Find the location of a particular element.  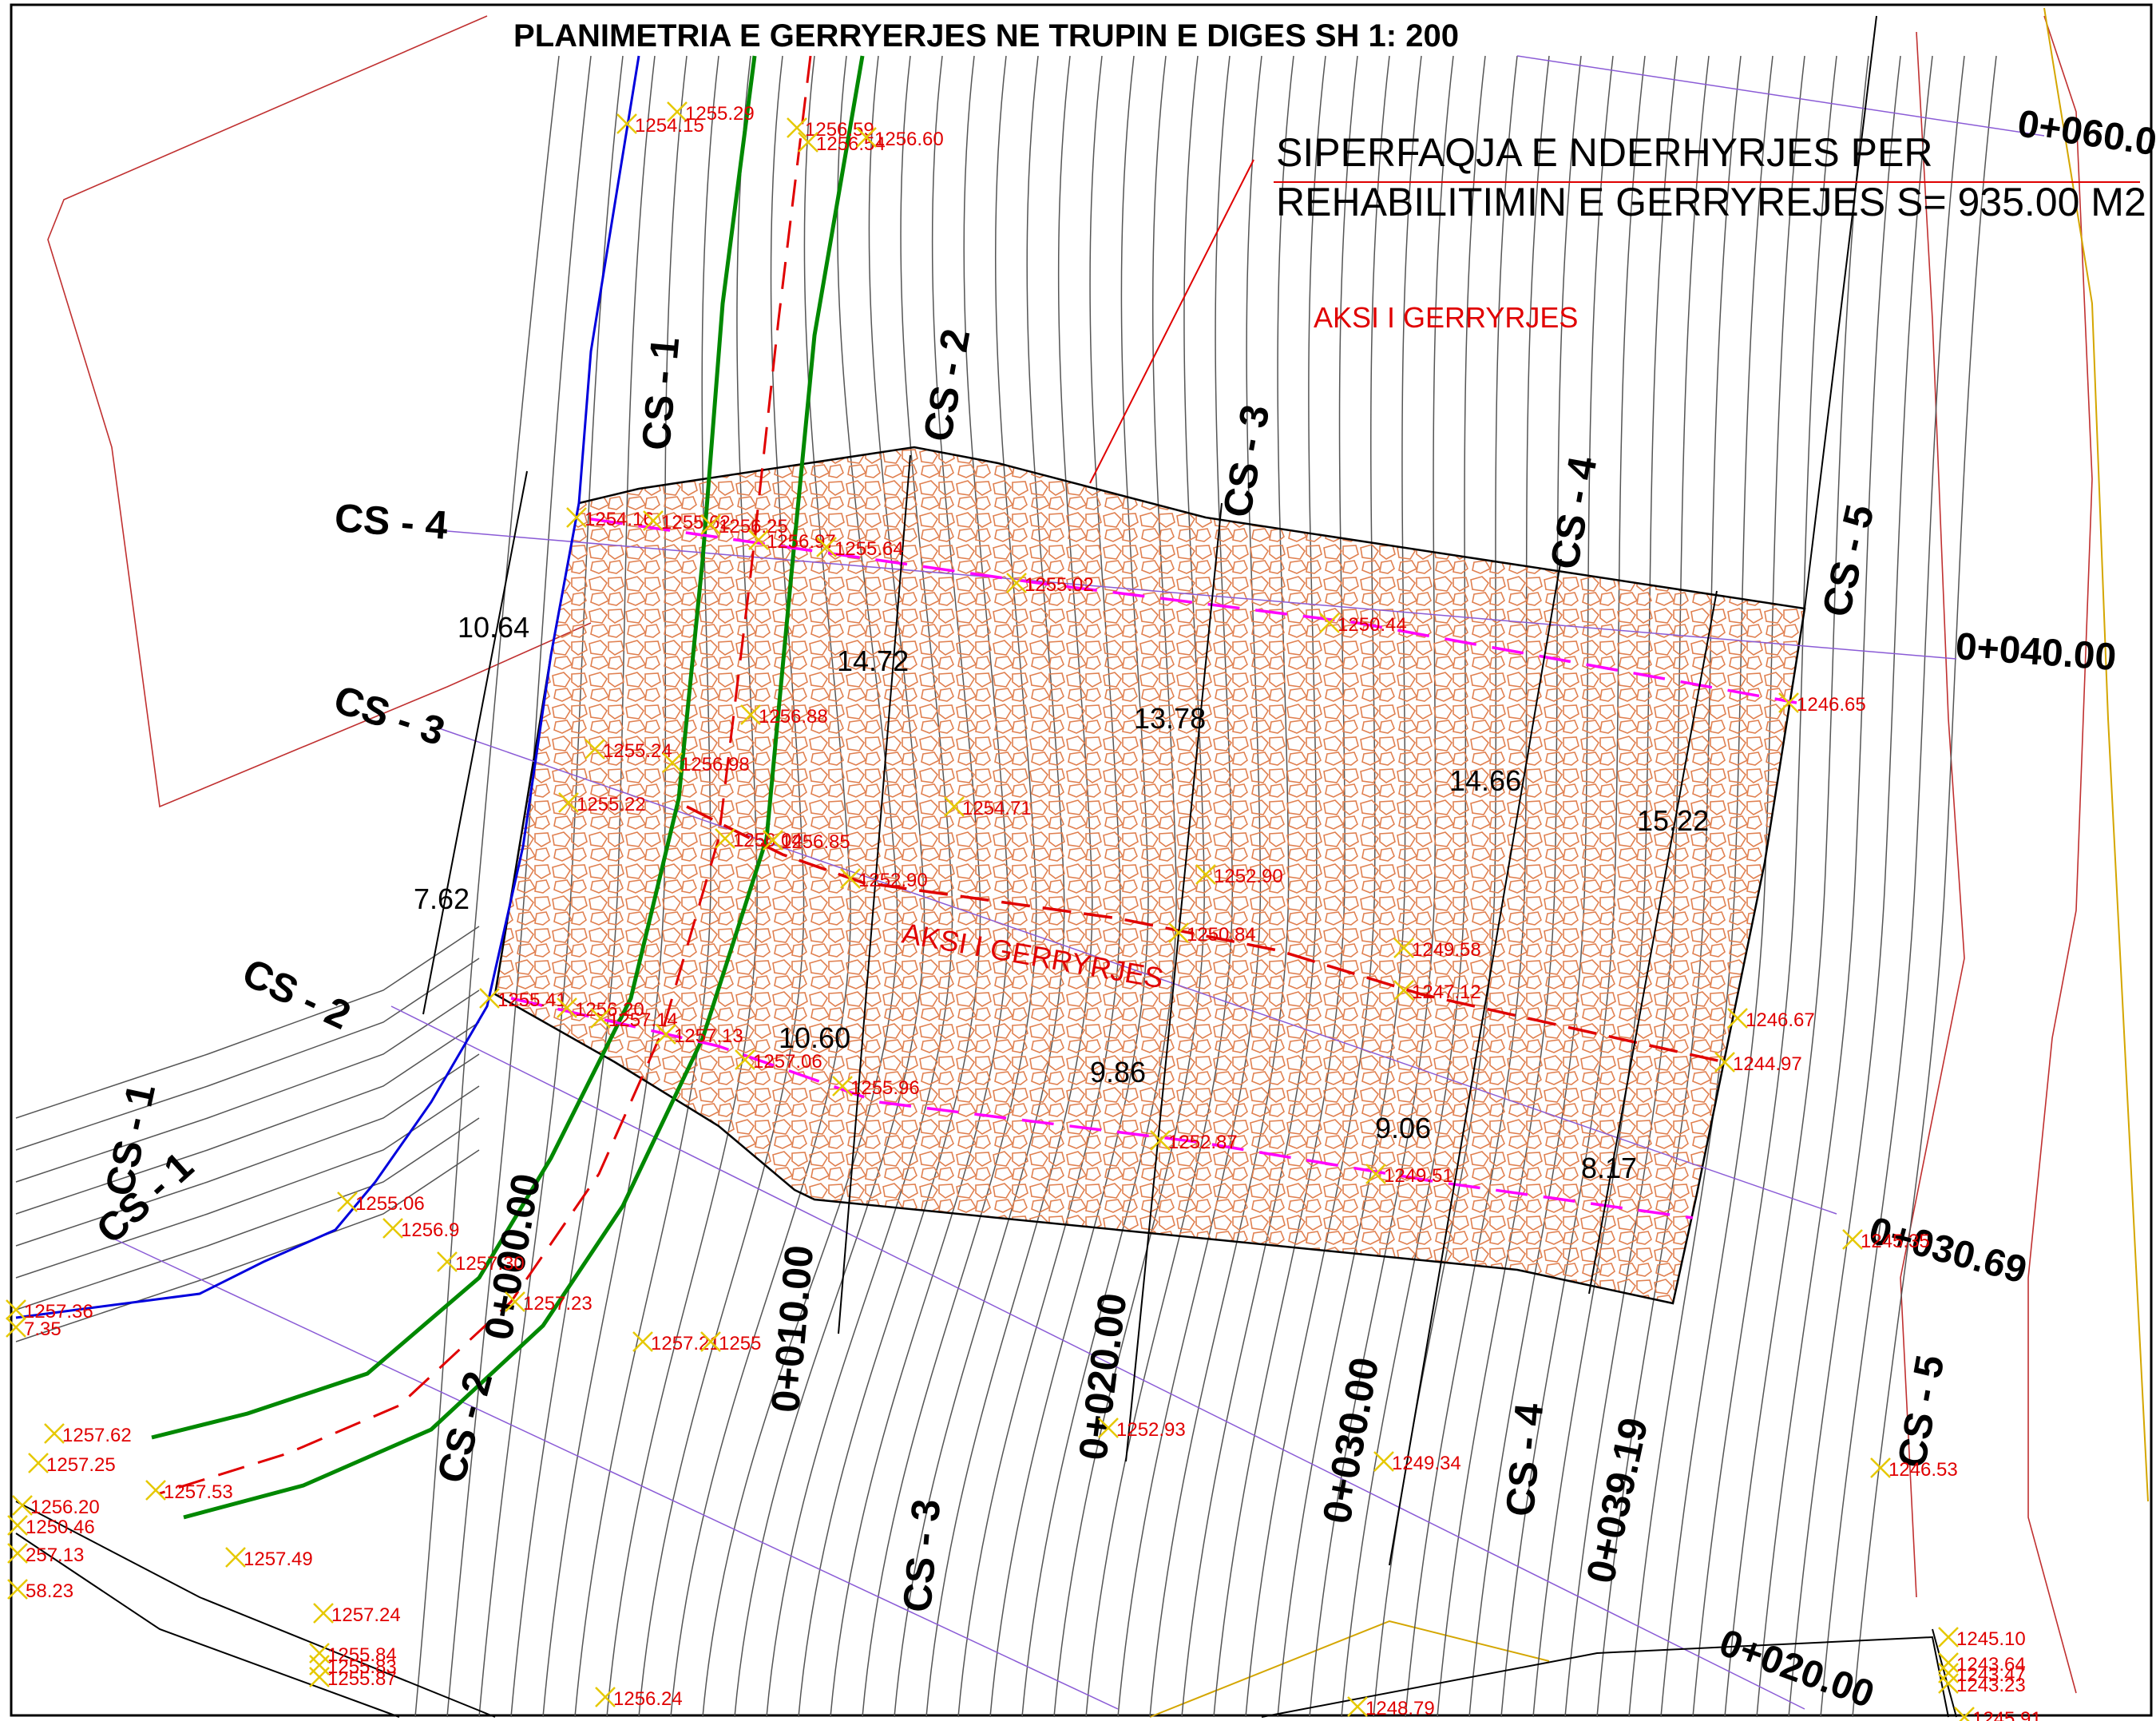

elevation-point: 1257.14 is located at coordinates (634, 1019).